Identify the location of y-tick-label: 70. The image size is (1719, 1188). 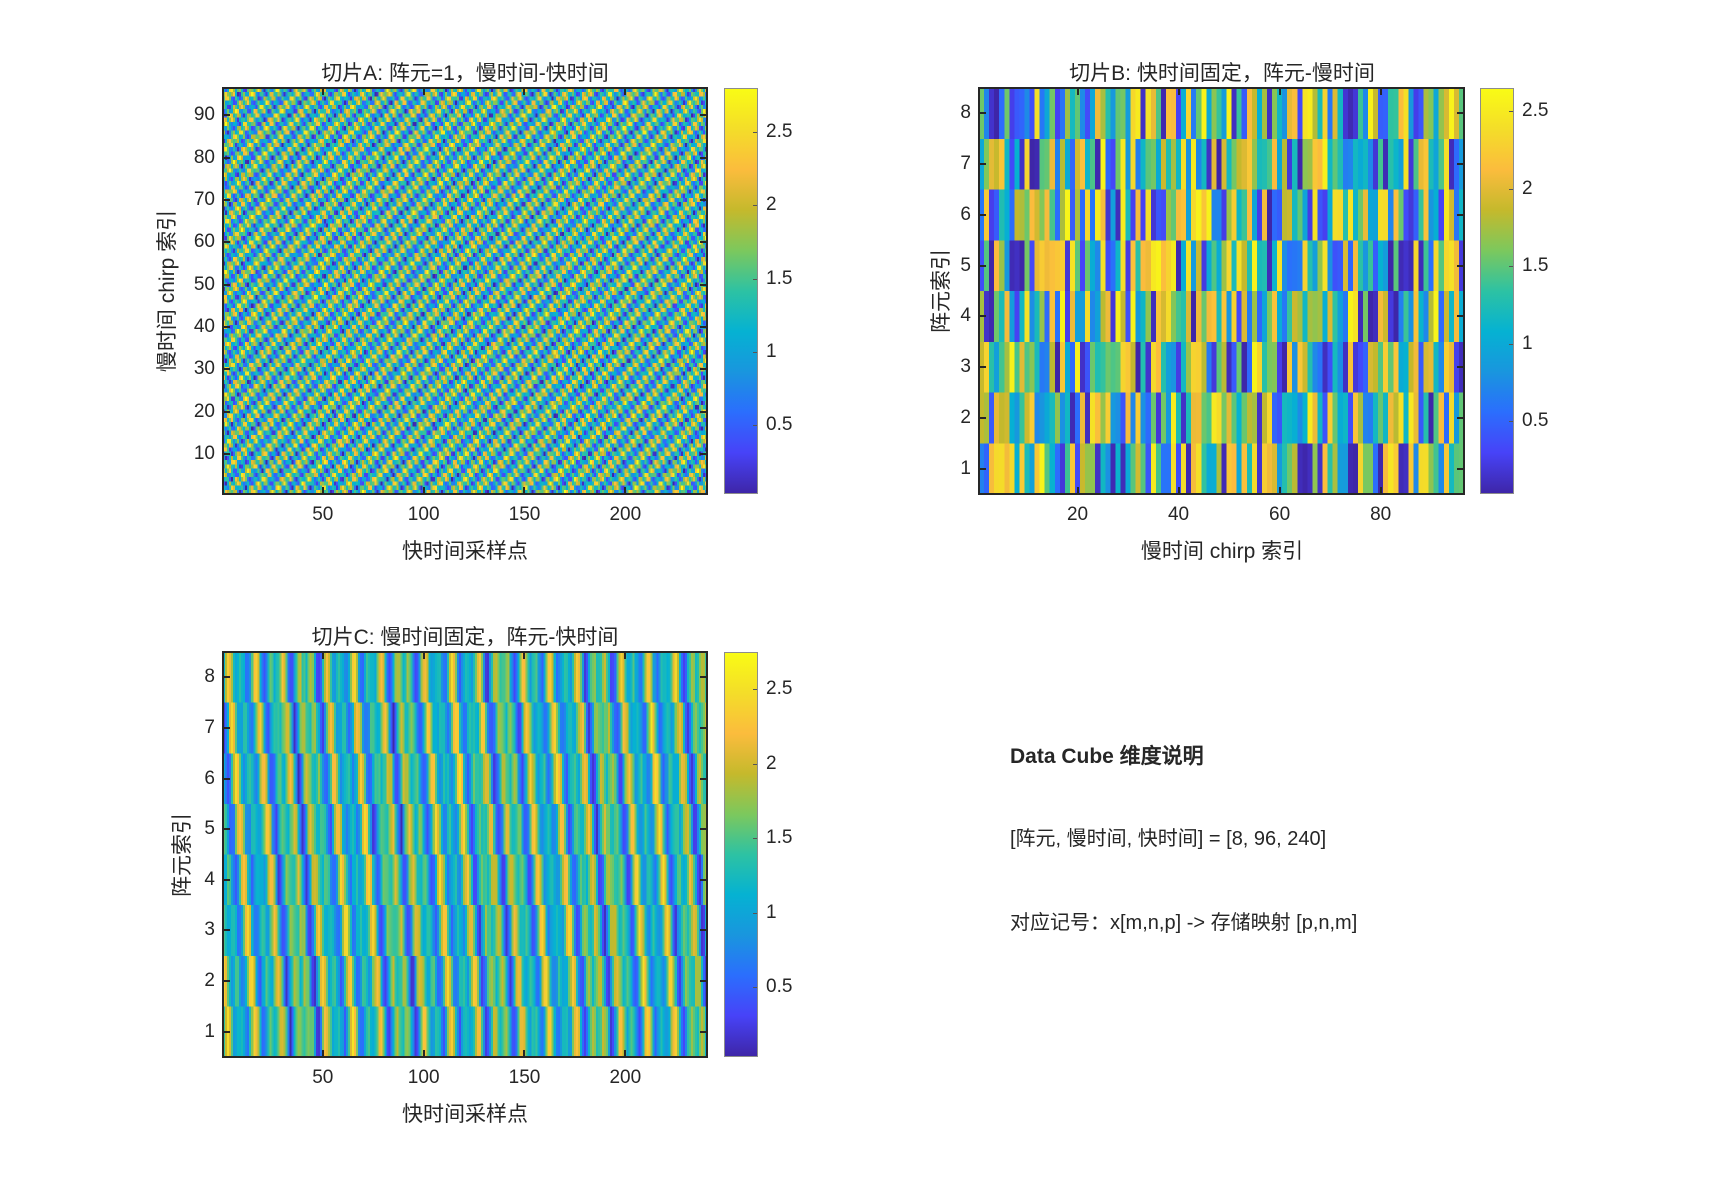
(204, 200).